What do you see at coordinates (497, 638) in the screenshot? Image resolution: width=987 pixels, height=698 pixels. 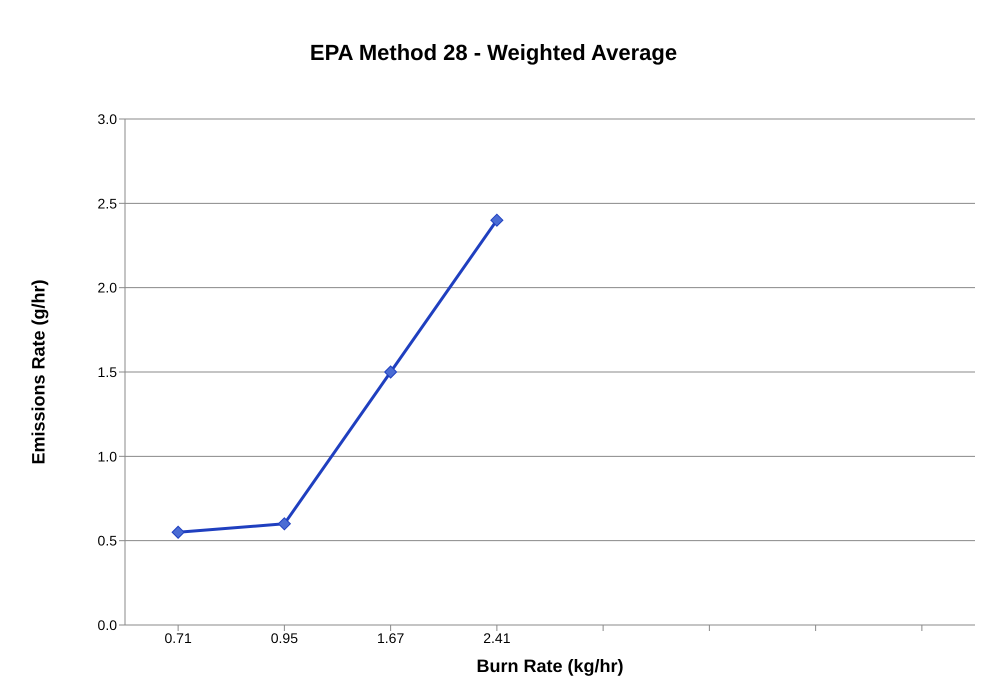 I see `x-tick-label: 2.41` at bounding box center [497, 638].